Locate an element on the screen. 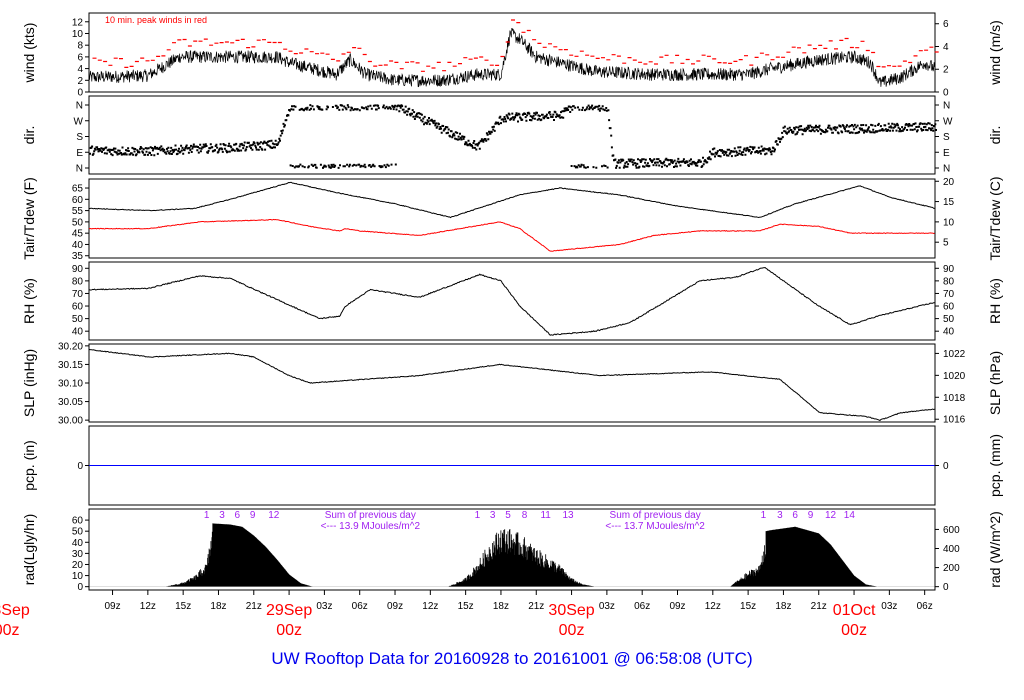  ytick-label-rh: 90 is located at coordinates (78, 269).